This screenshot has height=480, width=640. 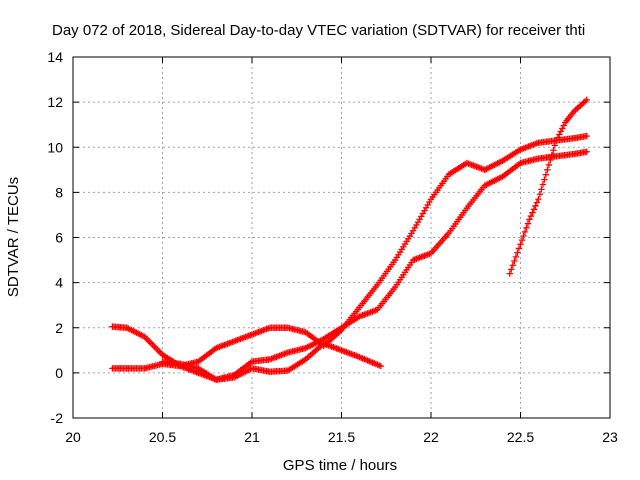 What do you see at coordinates (59, 373) in the screenshot?
I see `y-tick-label: 0` at bounding box center [59, 373].